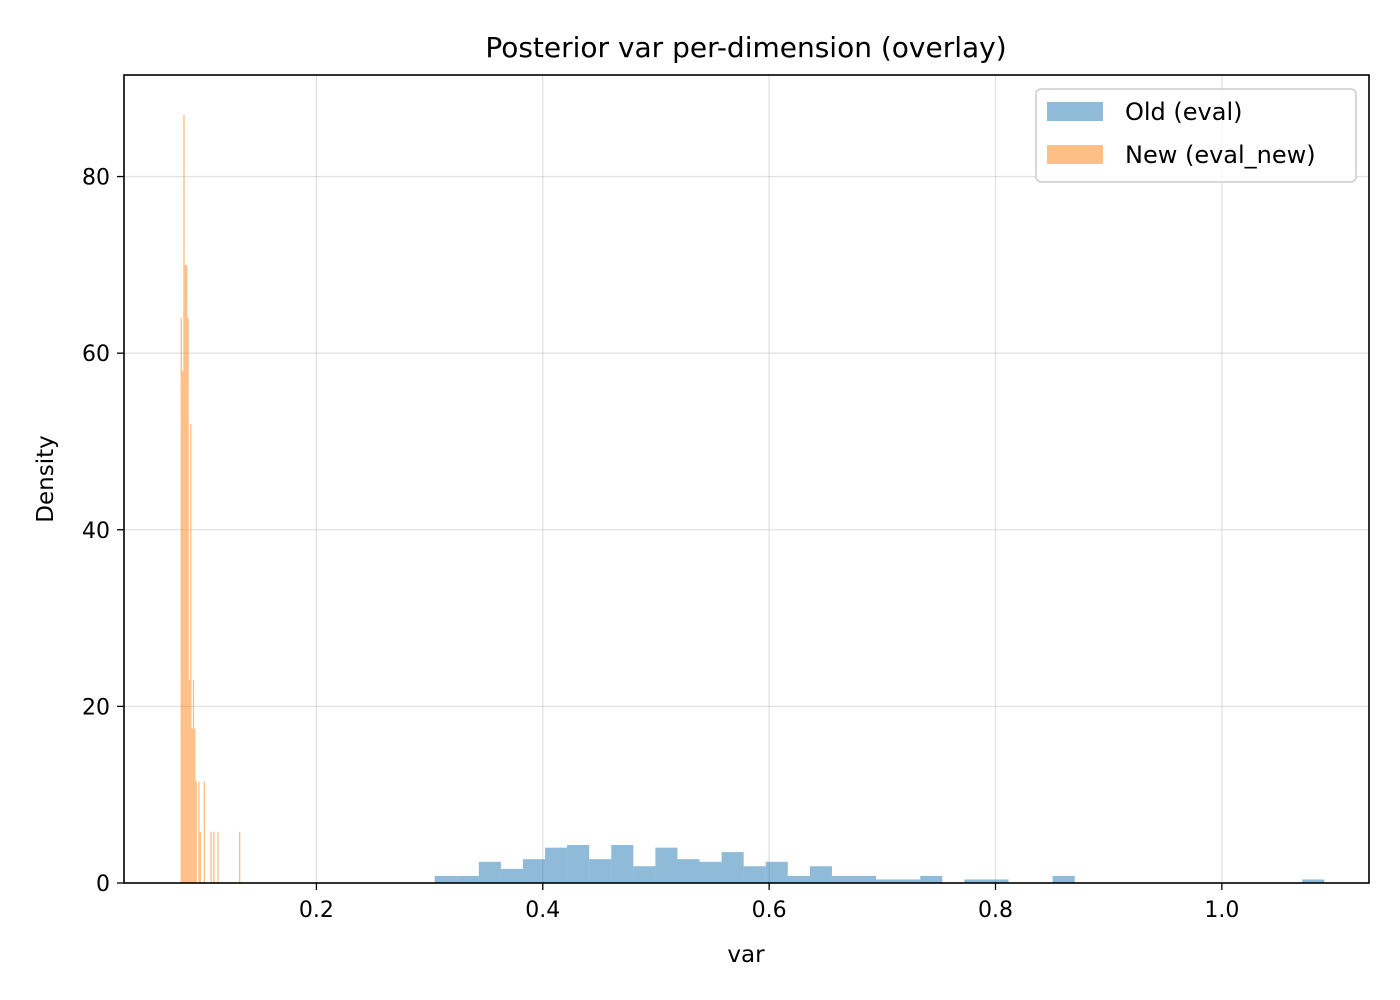 The image size is (1400, 1000). I want to click on legend: Old (eval) New (eval_new), so click(1196, 135).